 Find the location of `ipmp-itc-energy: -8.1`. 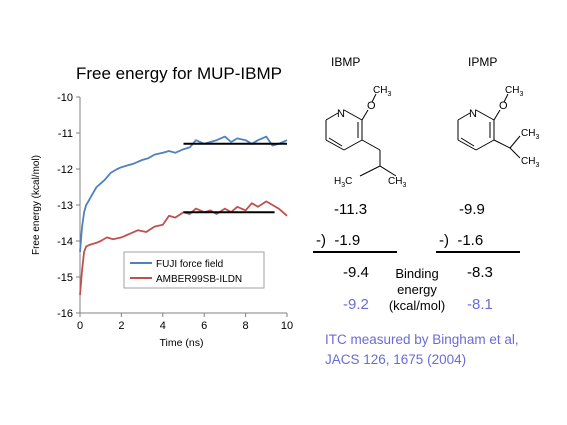

ipmp-itc-energy: -8.1 is located at coordinates (480, 304).